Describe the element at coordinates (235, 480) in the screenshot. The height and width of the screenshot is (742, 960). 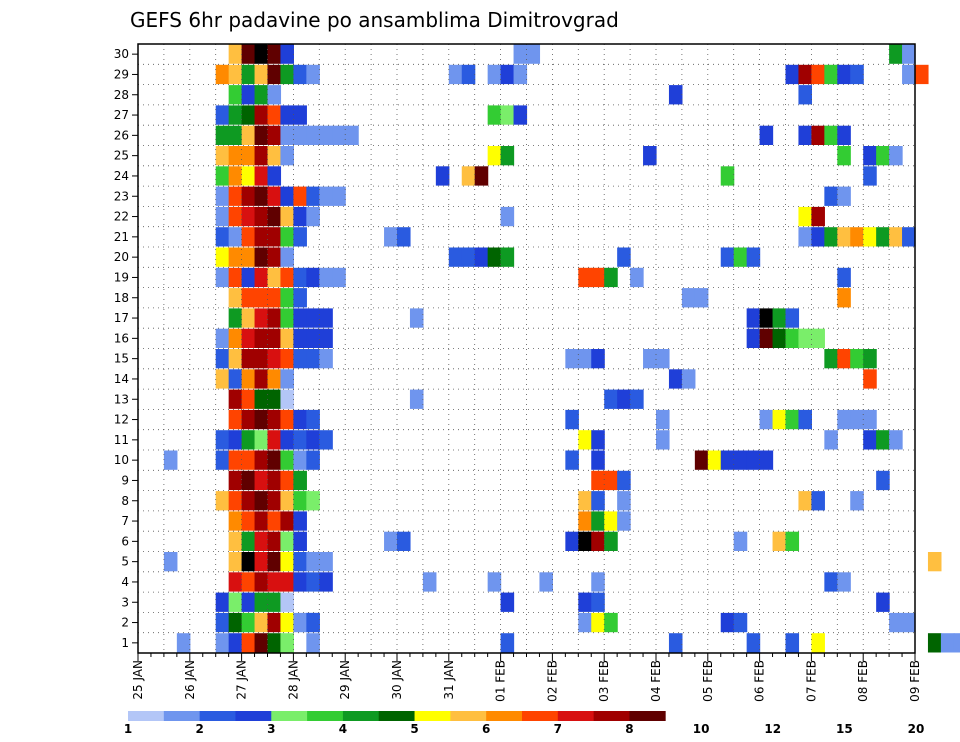
I see `cell-m9-t7` at that location.